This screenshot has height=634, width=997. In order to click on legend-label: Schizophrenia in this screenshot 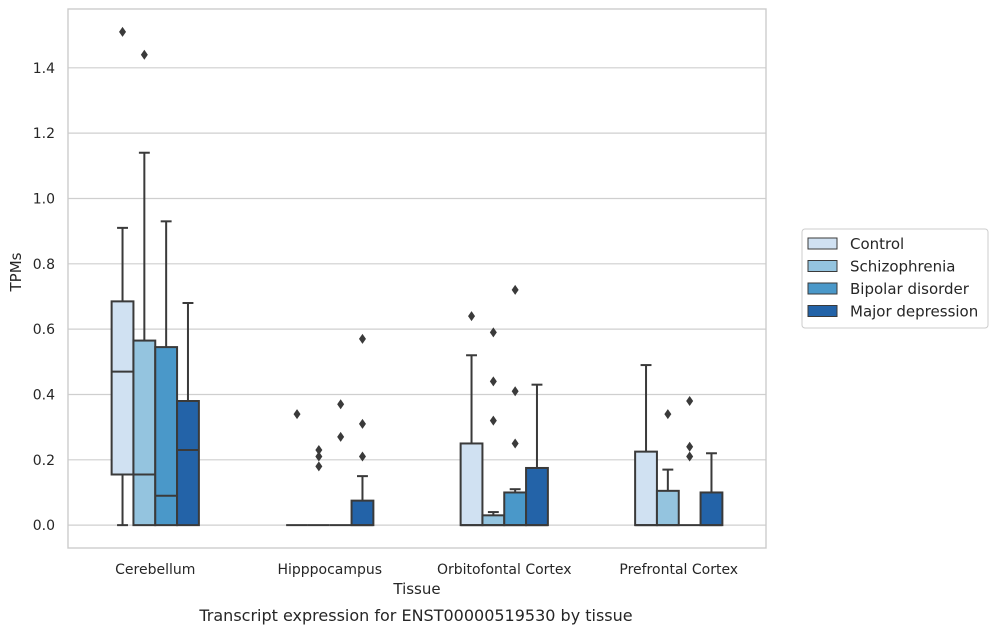, I will do `click(902, 267)`.